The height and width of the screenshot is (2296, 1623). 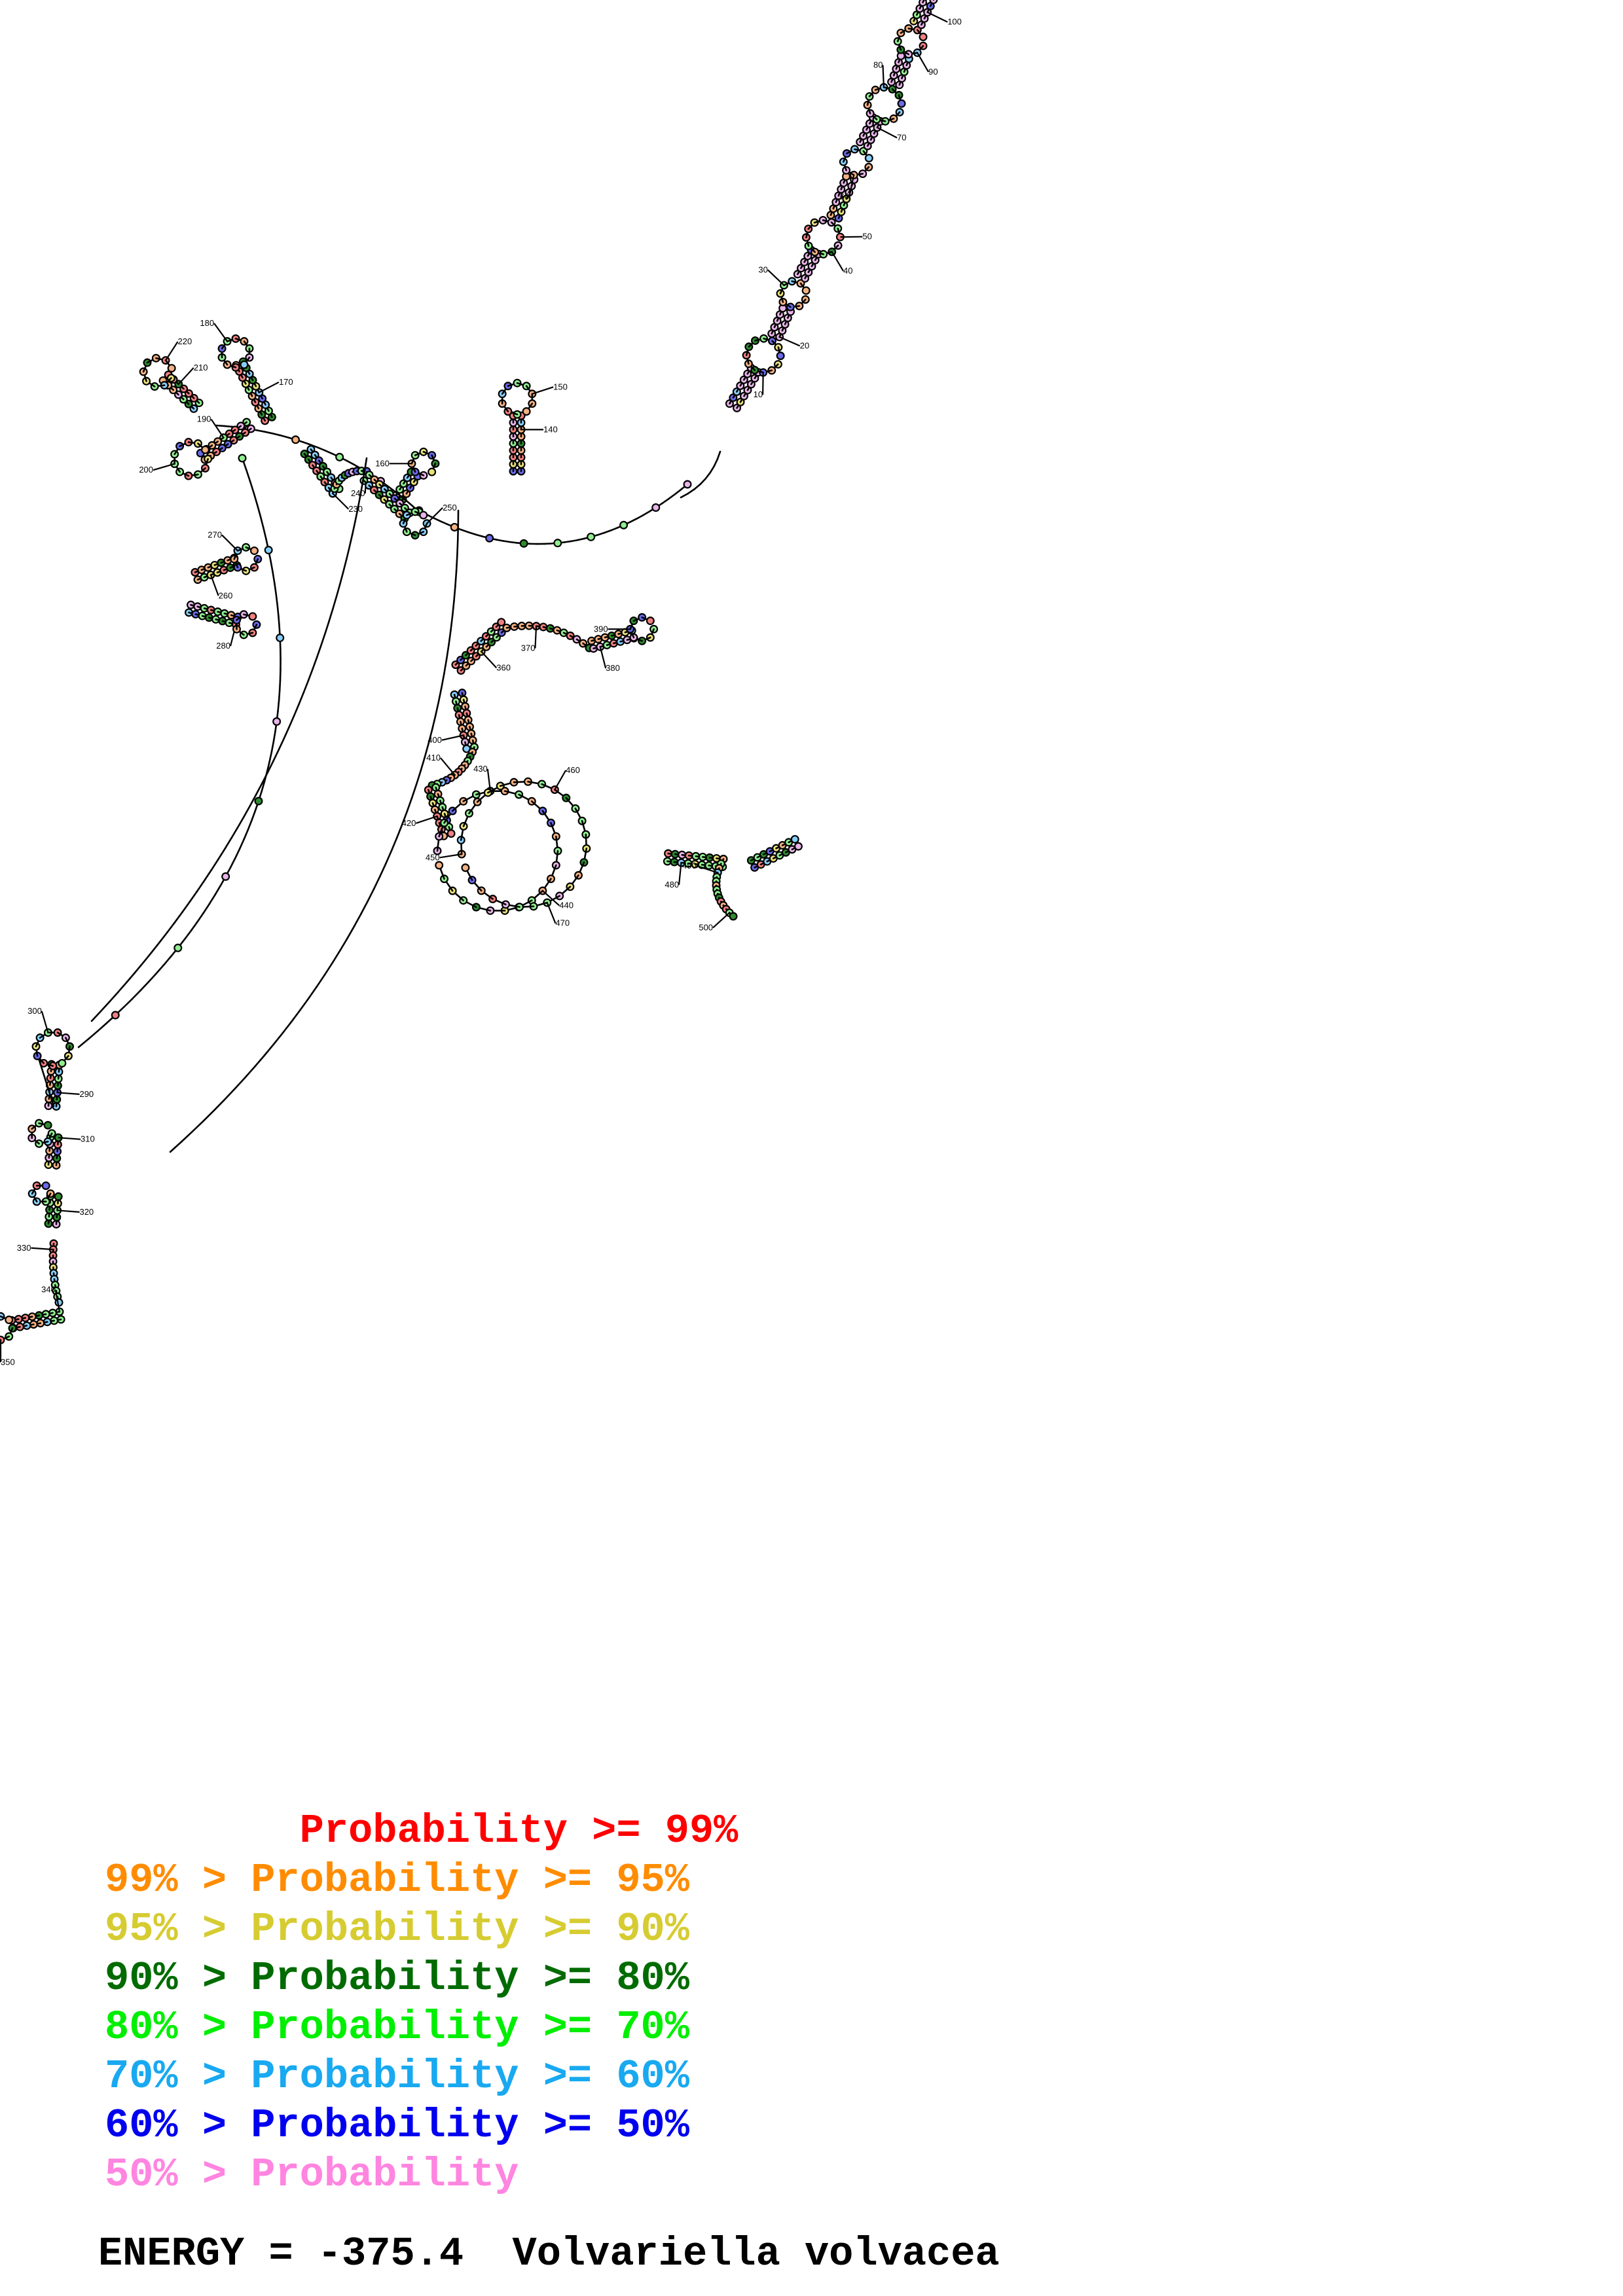 I want to click on legend-text-50: 60% > Probability >= 50%, so click(x=397, y=2125).